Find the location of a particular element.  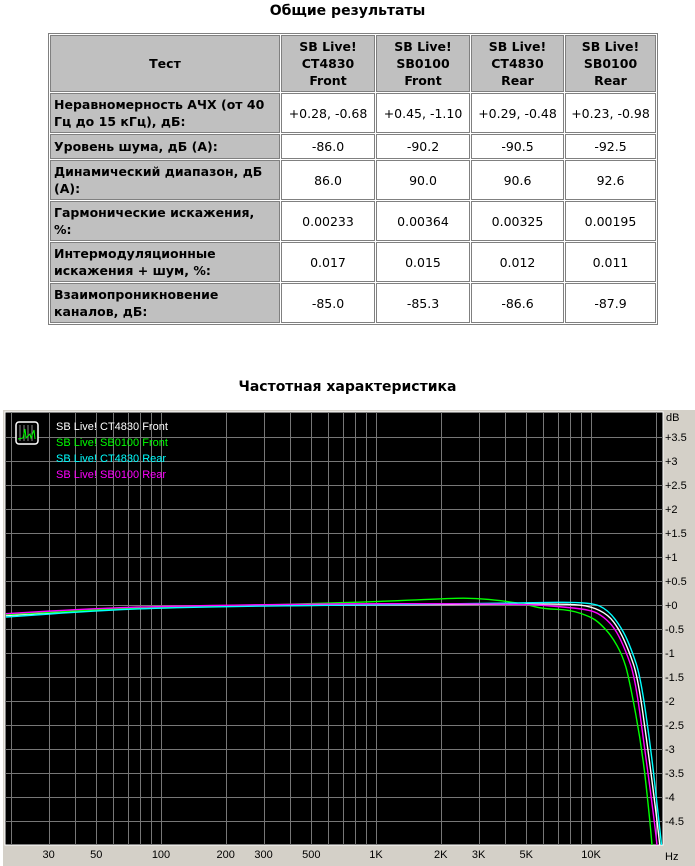

analyzer-icon is located at coordinates (27, 433).